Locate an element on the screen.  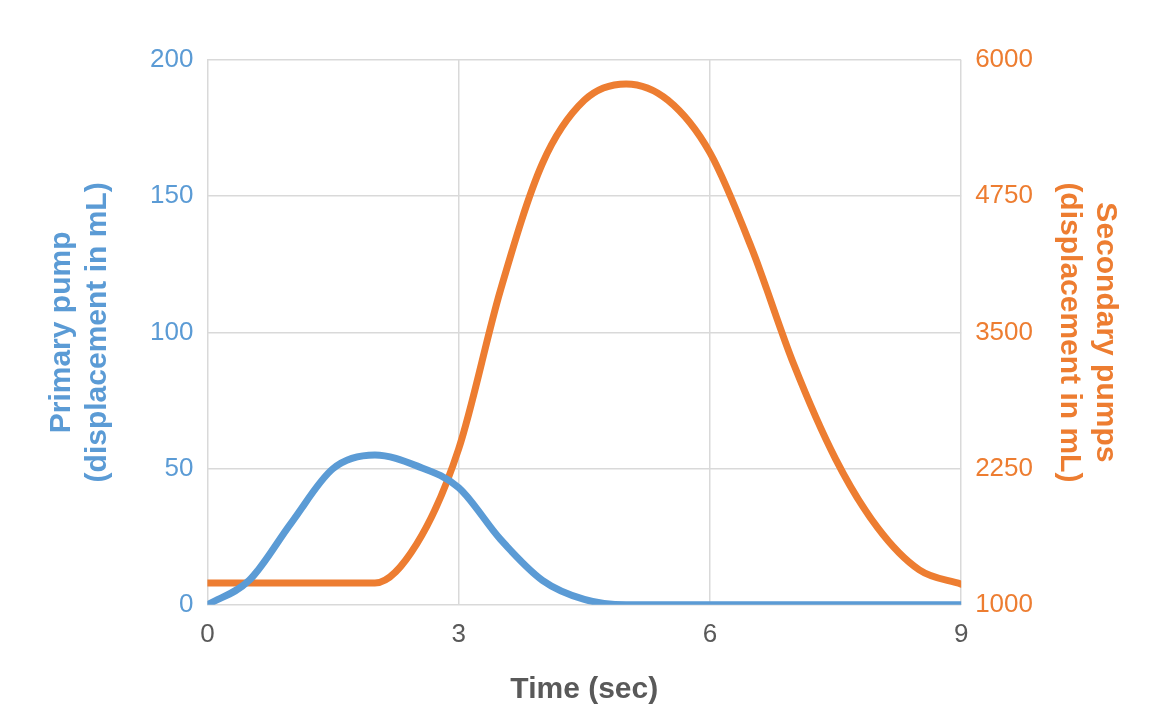
y-tick-label: 50 is located at coordinates (179, 466).